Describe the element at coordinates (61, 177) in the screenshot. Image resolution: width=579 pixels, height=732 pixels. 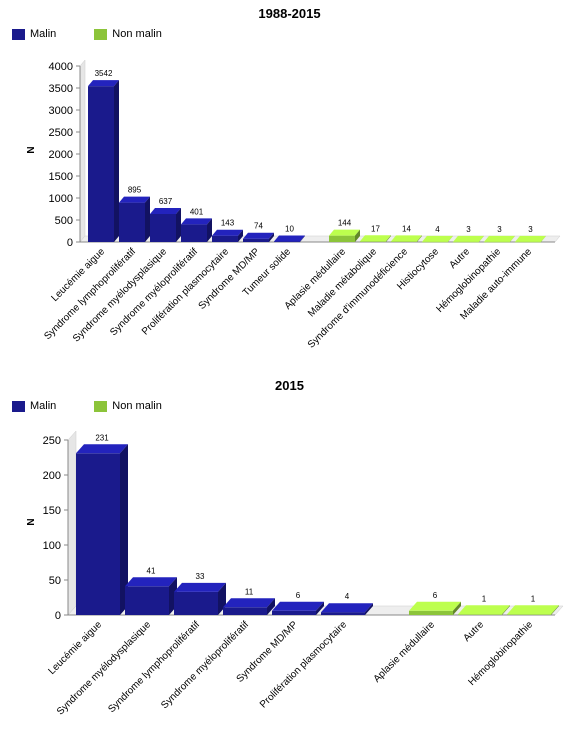
I see `y-tick-label: 1500` at that location.